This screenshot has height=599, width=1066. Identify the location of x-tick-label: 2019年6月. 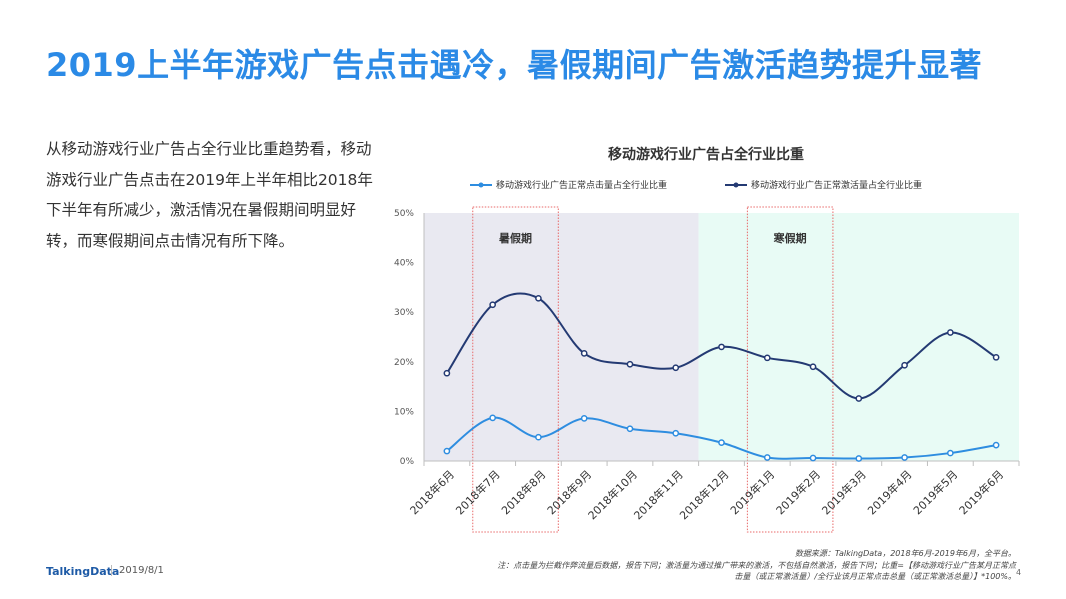
(981, 492).